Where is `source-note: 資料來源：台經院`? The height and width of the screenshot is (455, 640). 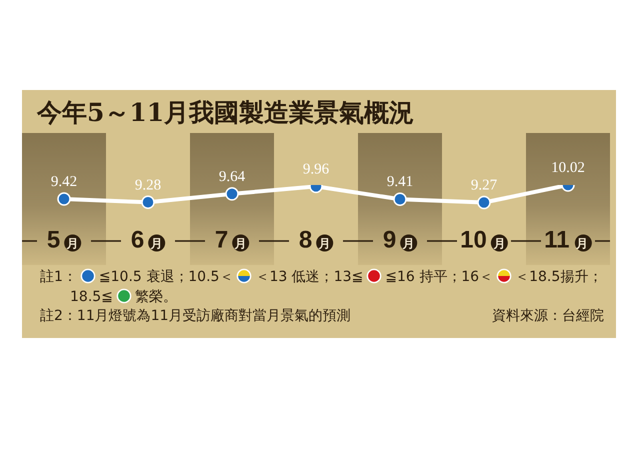
source-note: 資料來源：台經院 is located at coordinates (548, 316).